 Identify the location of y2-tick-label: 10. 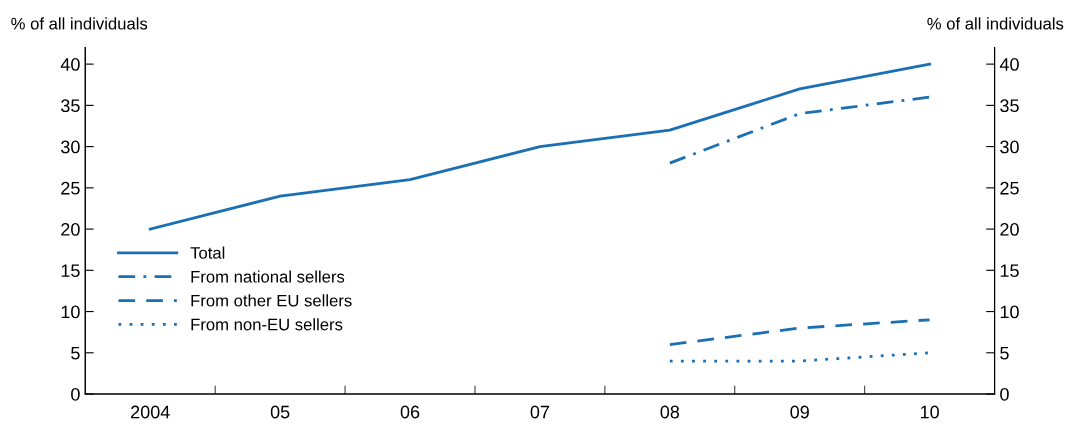
(1009, 312).